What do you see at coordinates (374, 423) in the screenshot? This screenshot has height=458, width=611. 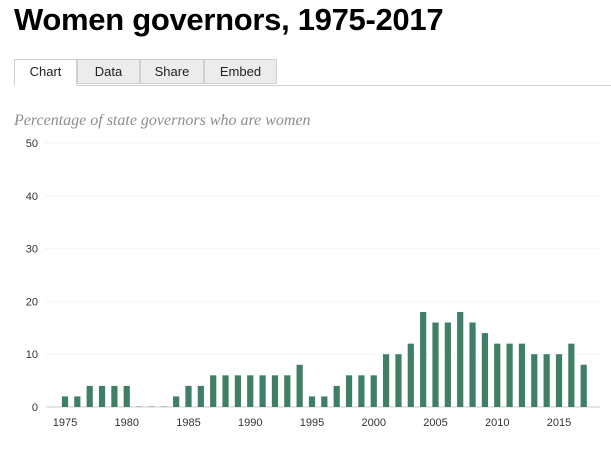 I see `x-tick-label: 2000` at bounding box center [374, 423].